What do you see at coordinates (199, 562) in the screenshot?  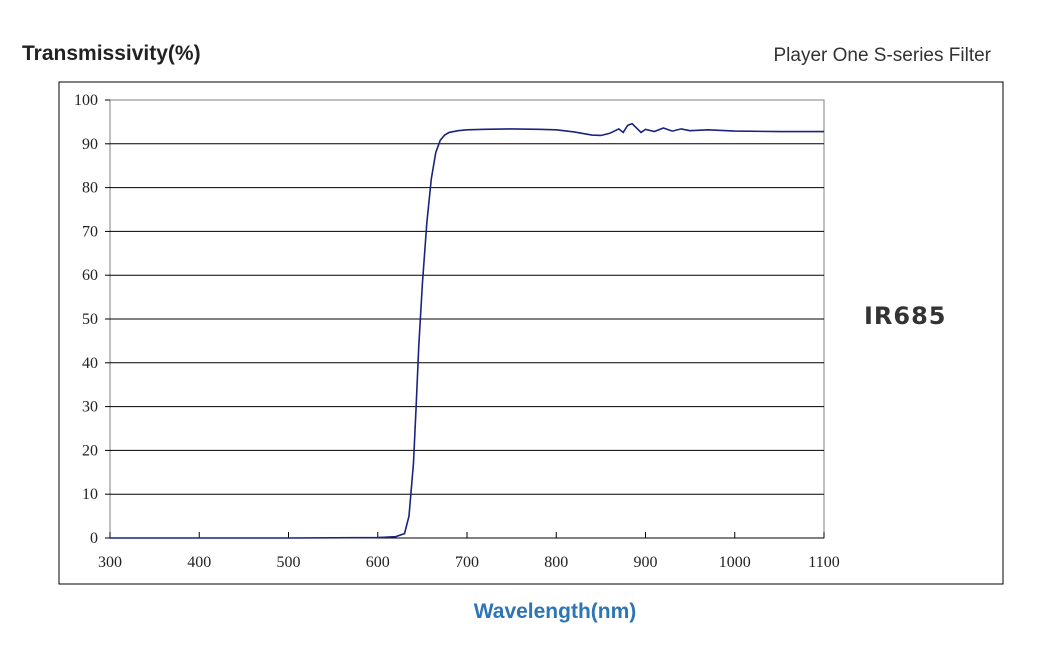 I see `x-tick-label: 400` at bounding box center [199, 562].